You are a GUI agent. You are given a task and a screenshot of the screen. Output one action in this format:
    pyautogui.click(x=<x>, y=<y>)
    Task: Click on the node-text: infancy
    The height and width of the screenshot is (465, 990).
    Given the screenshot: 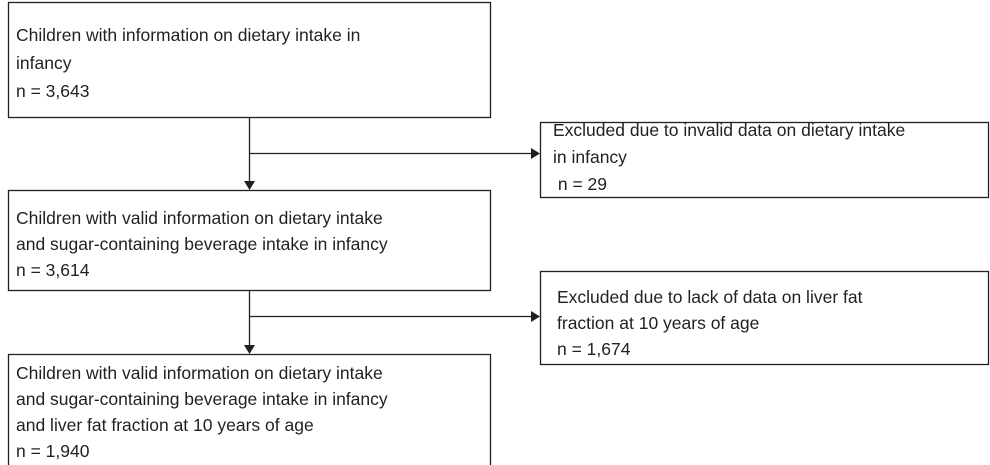 What is the action you would take?
    pyautogui.click(x=44, y=63)
    